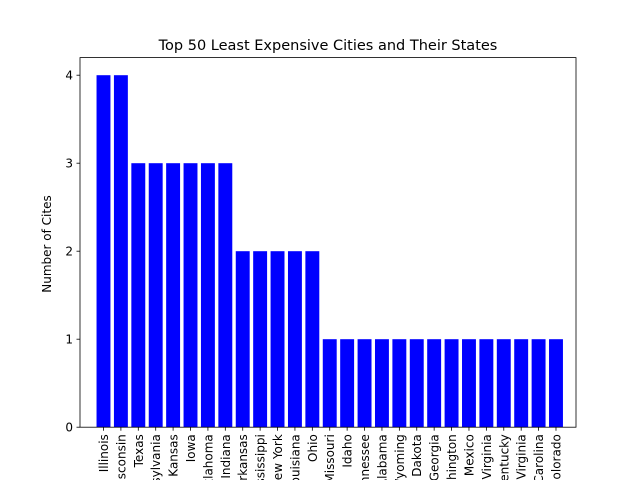 The image size is (640, 480). I want to click on y-tick-label: 0, so click(69, 428).